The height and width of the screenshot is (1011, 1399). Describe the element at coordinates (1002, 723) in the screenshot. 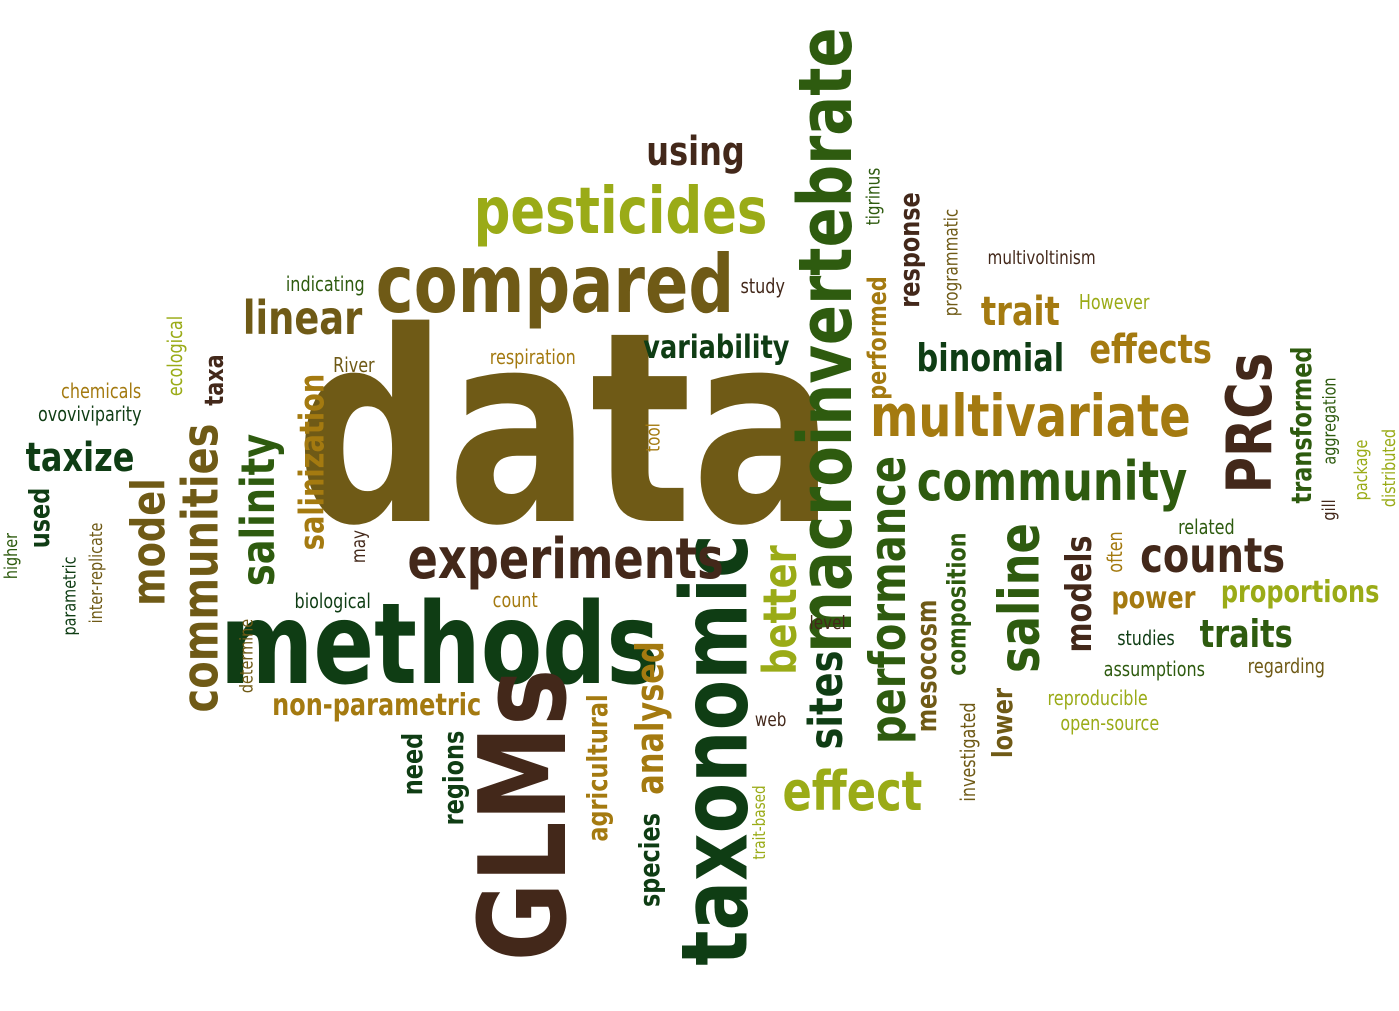

I see `word-lower: lower` at that location.